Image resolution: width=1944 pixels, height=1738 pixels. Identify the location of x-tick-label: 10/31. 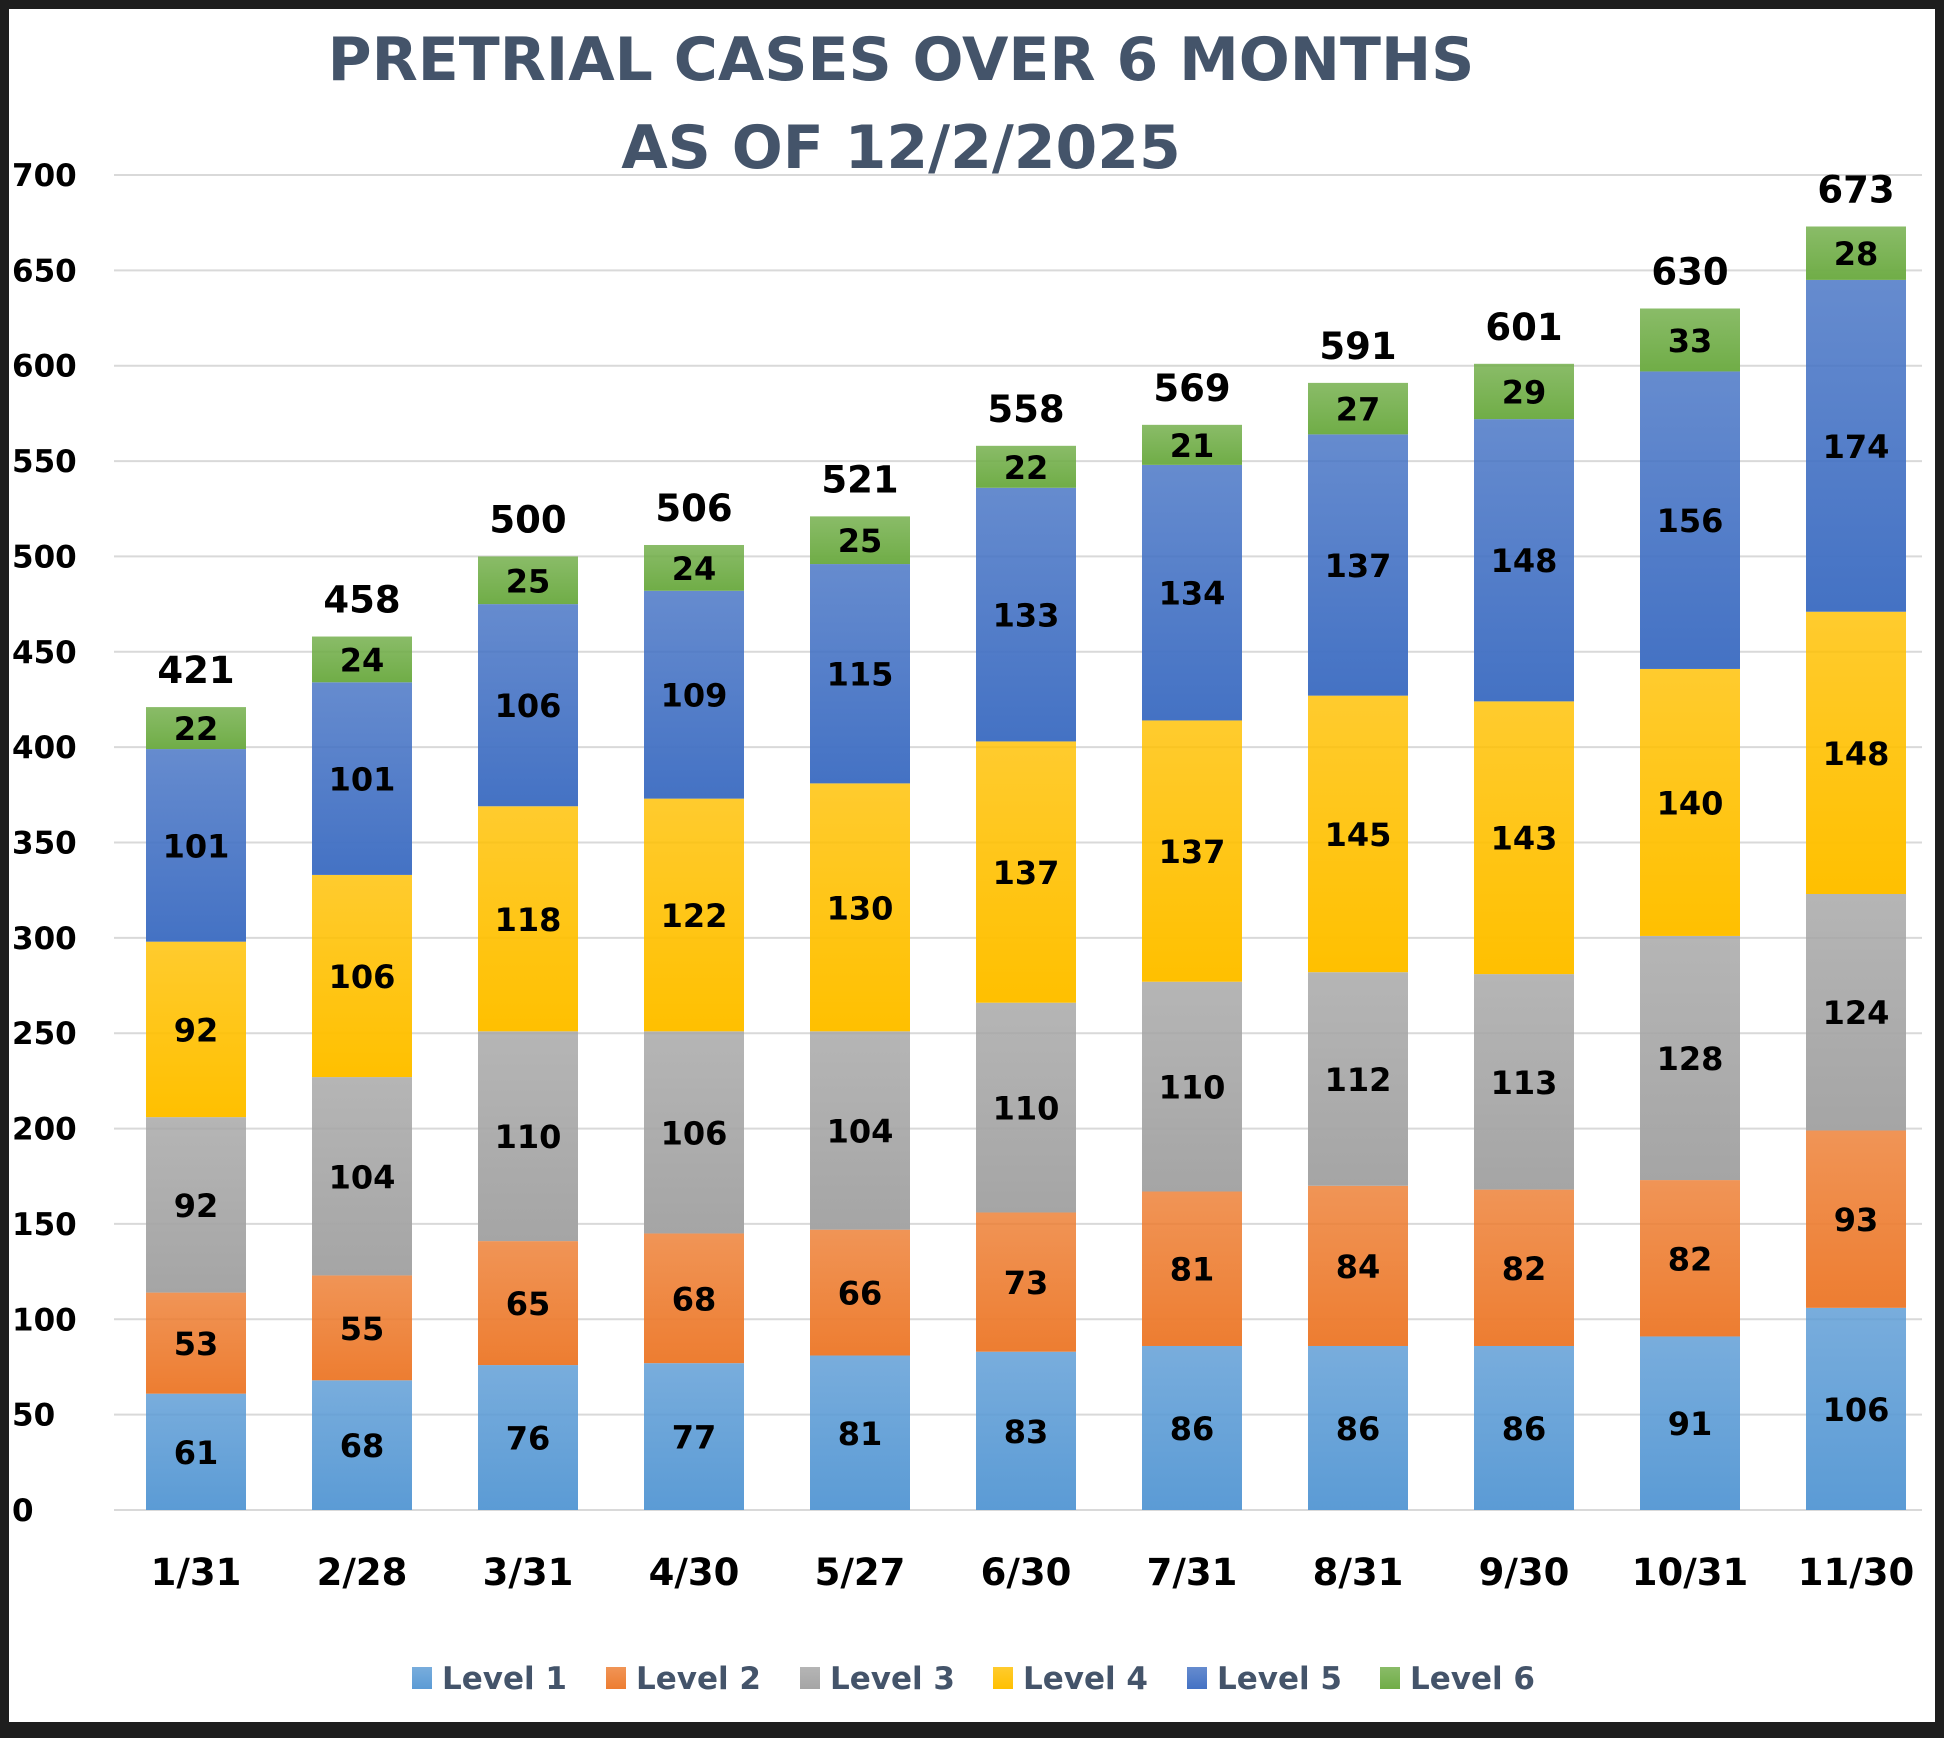
(1690, 1572).